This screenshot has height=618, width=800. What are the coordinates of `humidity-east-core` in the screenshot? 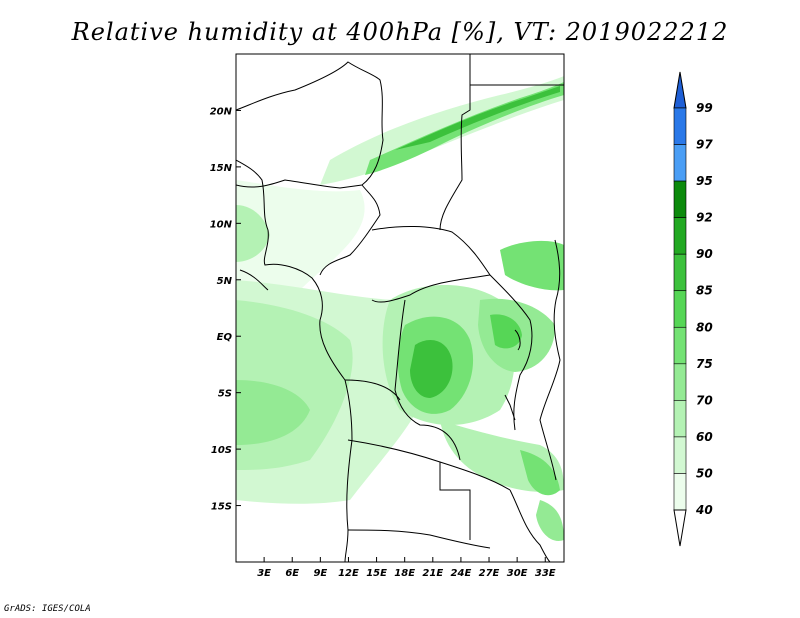 It's located at (506, 331).